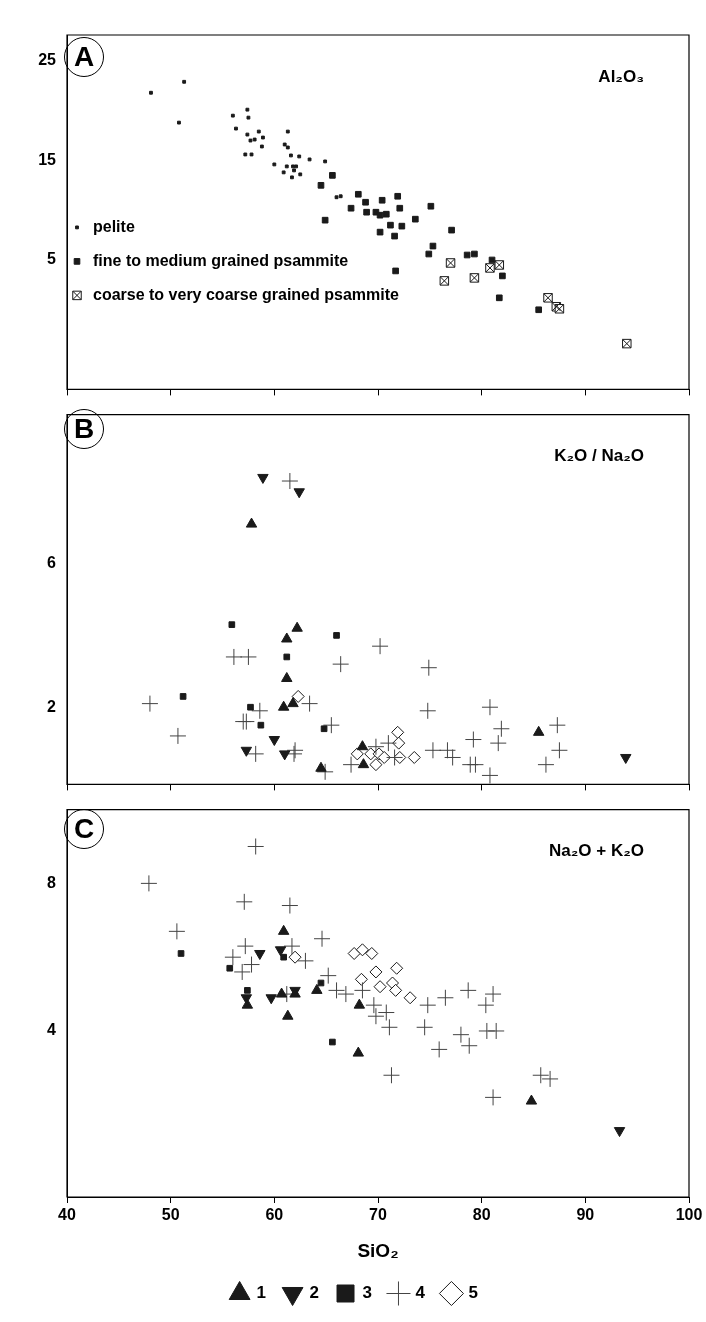  What do you see at coordinates (221, 260) in the screenshot?
I see `legend-label: fine to medium grained psammite` at bounding box center [221, 260].